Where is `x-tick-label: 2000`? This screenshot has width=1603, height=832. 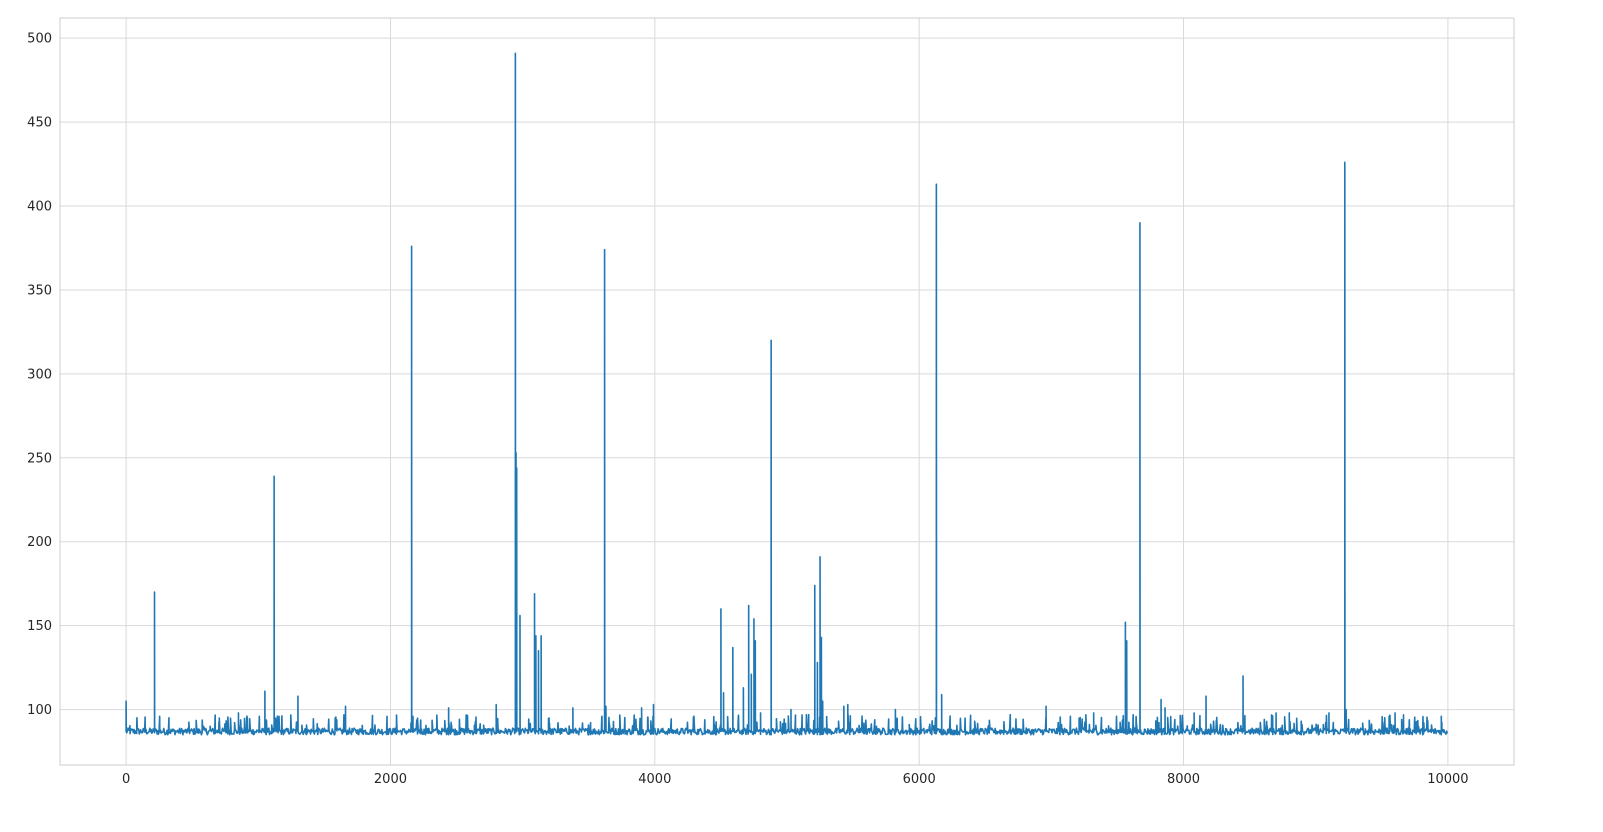 x-tick-label: 2000 is located at coordinates (390, 779).